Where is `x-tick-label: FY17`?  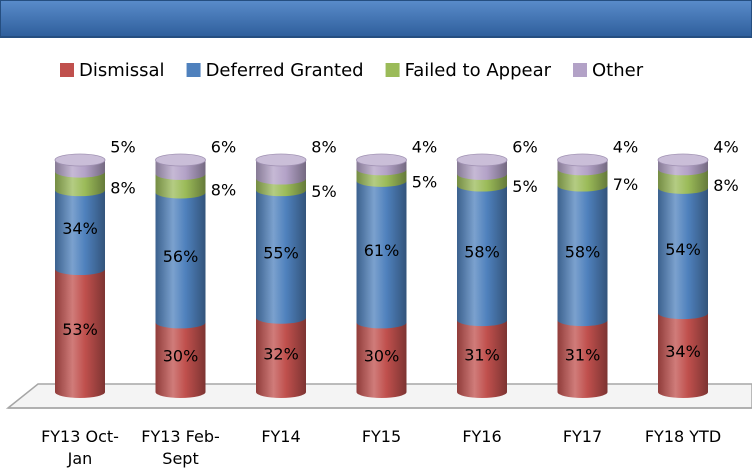 x-tick-label: FY17 is located at coordinates (582, 436).